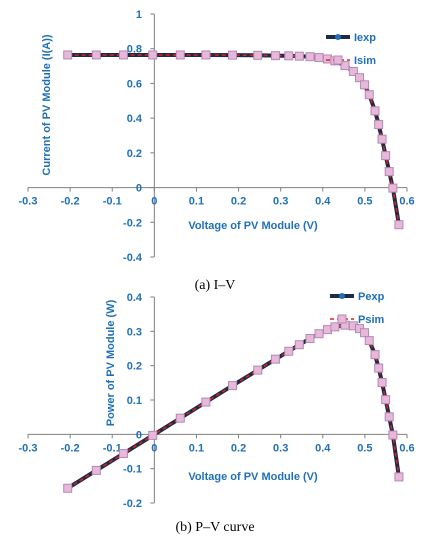 The width and height of the screenshot is (431, 541). What do you see at coordinates (214, 527) in the screenshot?
I see `pv-caption: (b) P–V curve` at bounding box center [214, 527].